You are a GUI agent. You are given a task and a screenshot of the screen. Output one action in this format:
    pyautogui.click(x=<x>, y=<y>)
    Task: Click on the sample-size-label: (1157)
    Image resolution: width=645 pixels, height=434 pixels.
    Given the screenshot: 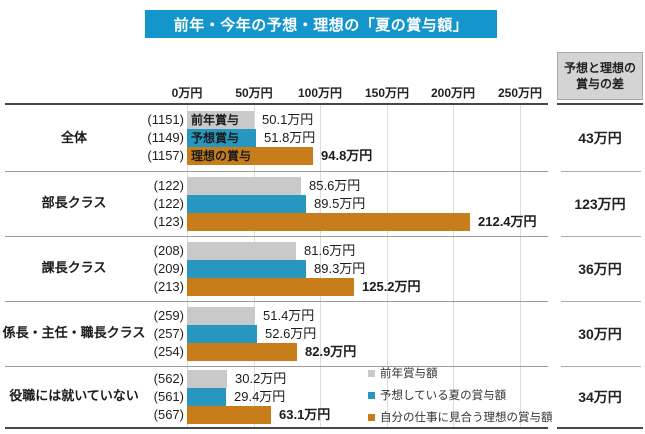 What is the action you would take?
    pyautogui.click(x=165, y=155)
    